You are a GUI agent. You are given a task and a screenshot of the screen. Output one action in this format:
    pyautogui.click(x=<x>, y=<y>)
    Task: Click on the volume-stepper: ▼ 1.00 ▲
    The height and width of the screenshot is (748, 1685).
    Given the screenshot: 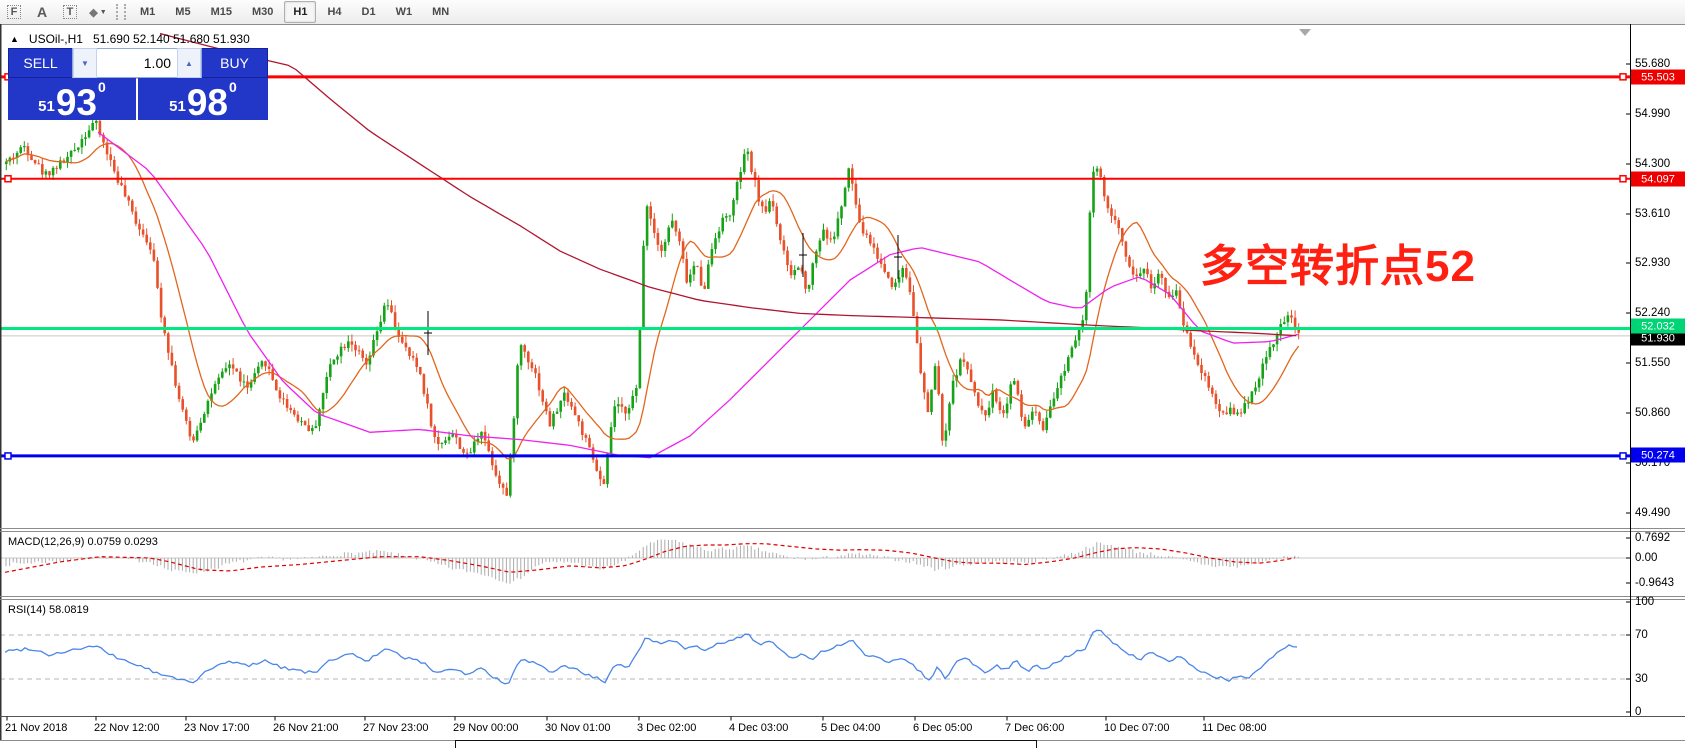 What is the action you would take?
    pyautogui.click(x=137, y=63)
    